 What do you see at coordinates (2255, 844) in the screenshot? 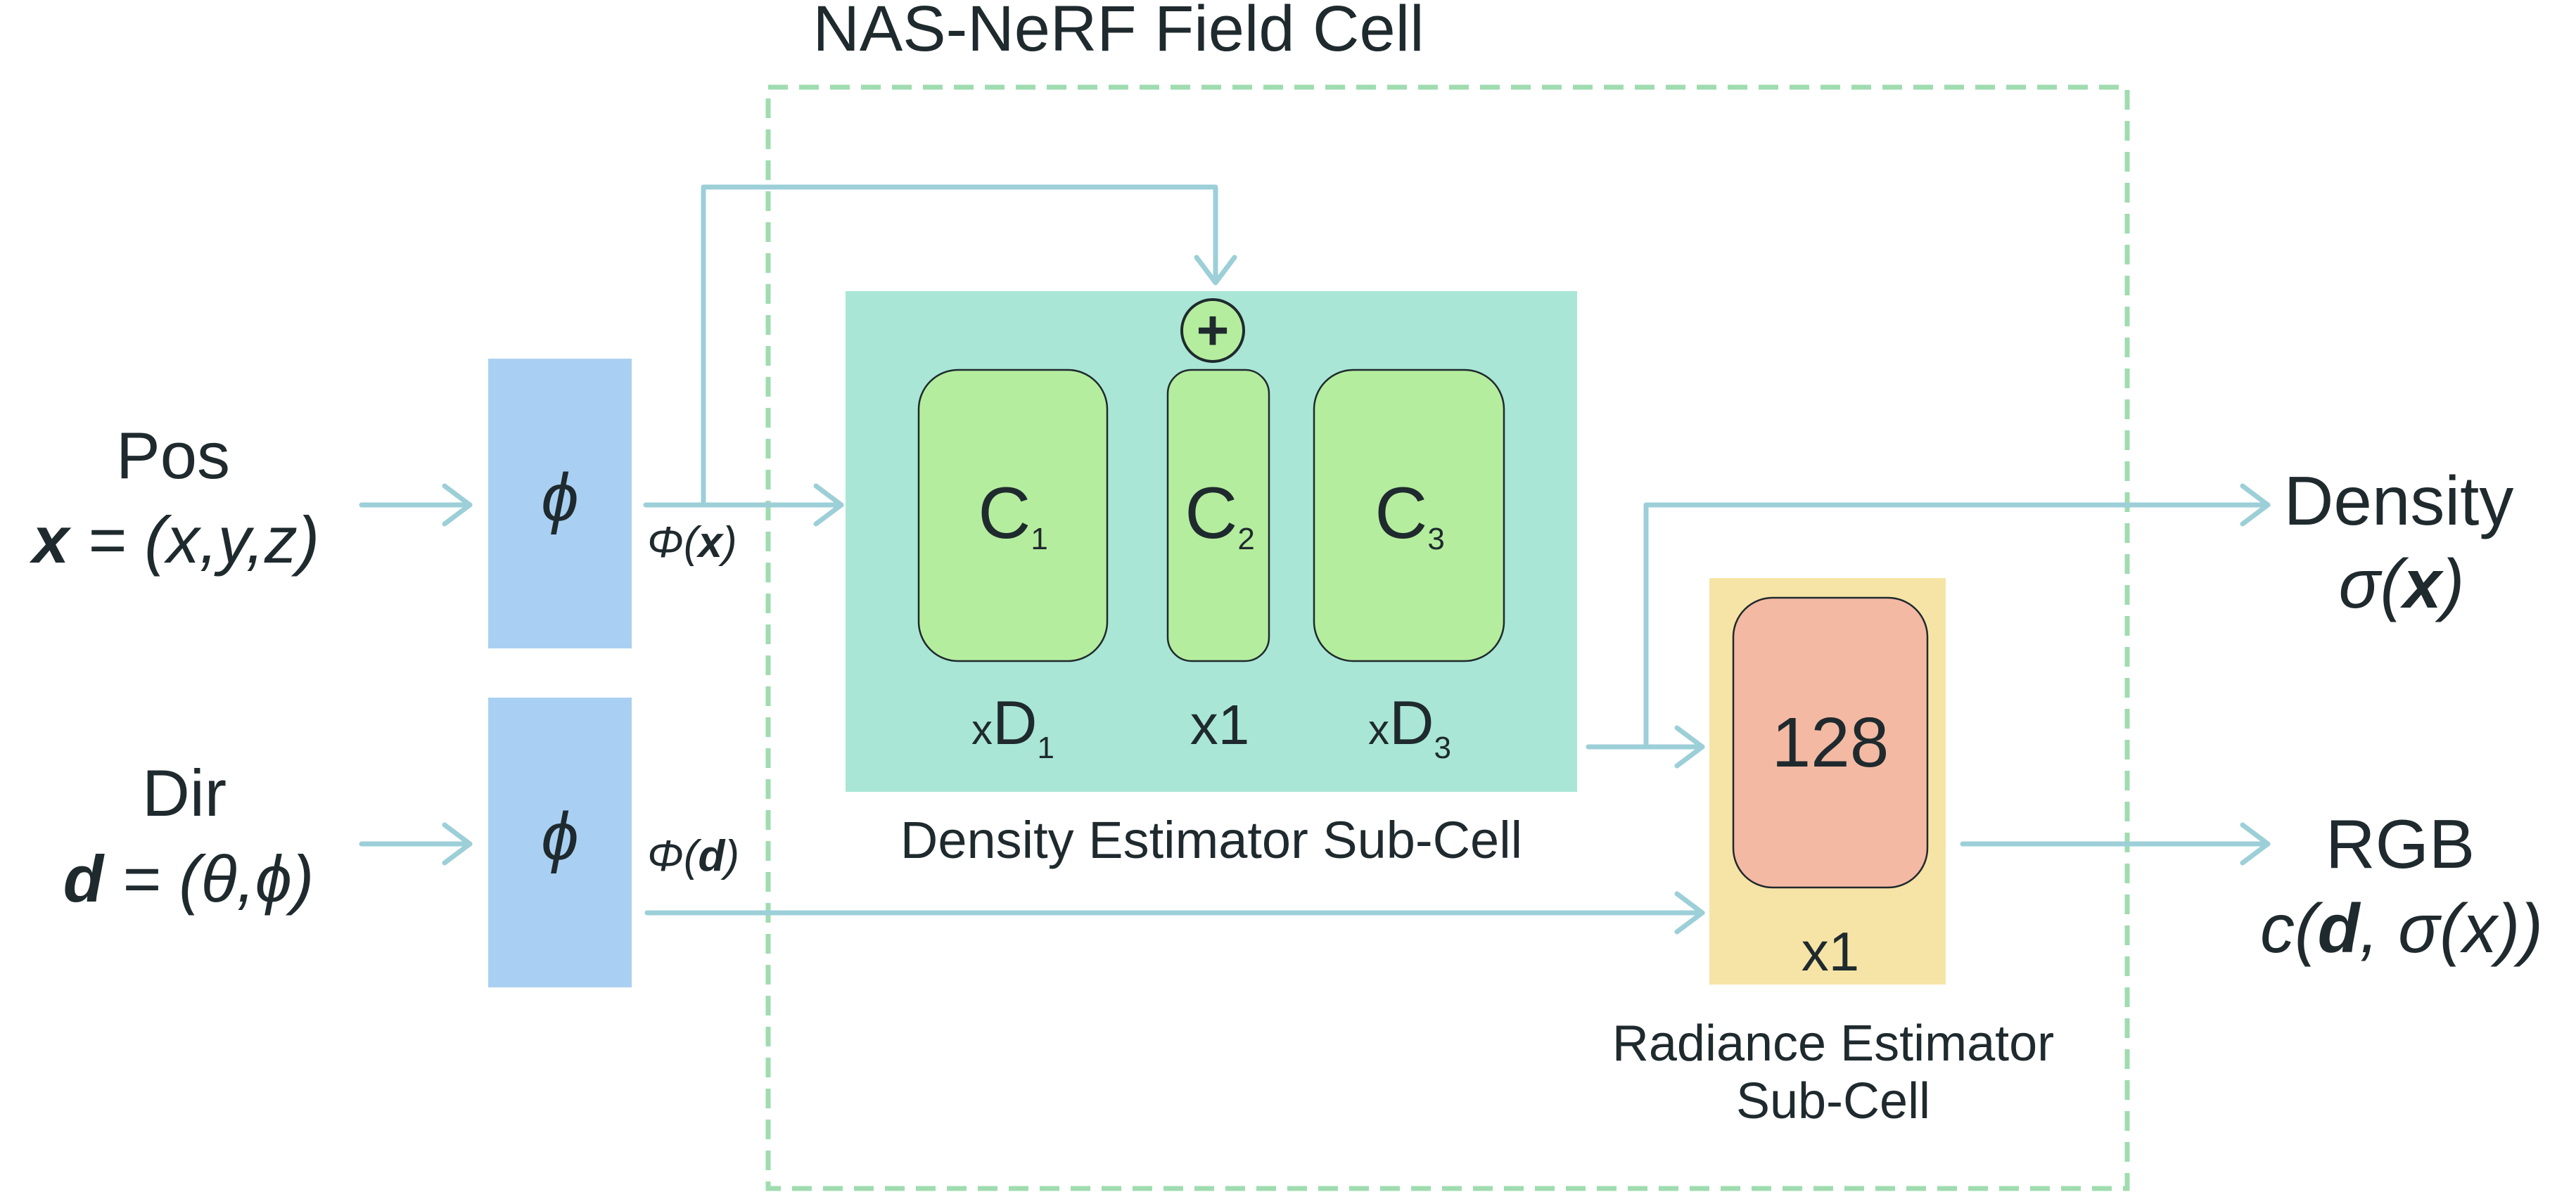
I see `rgb-output-arrow-head` at bounding box center [2255, 844].